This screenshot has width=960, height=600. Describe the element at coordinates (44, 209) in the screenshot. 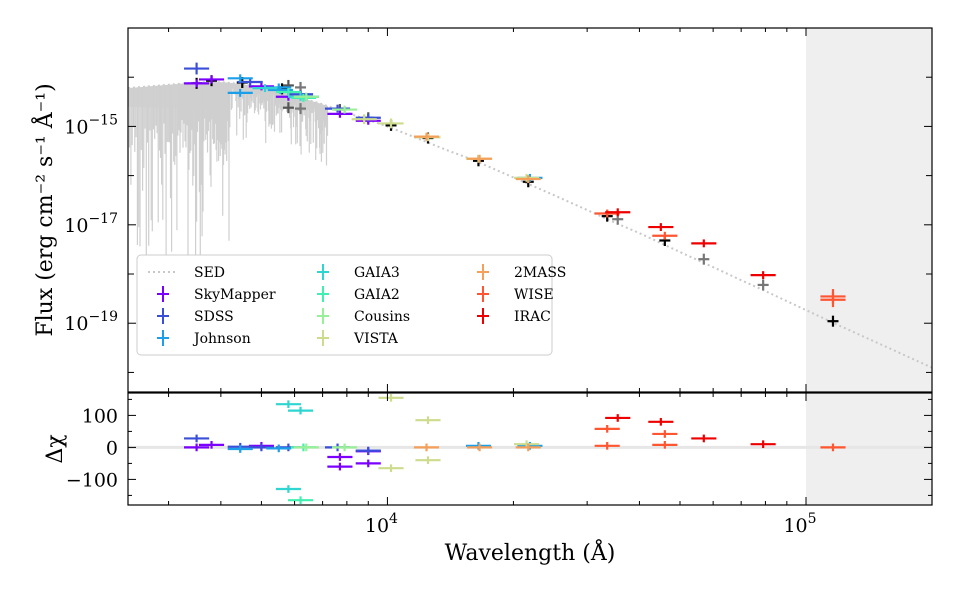

I see `flux-axis-label: Flux (erg cm⁻² s⁻¹ Å⁻¹)` at that location.